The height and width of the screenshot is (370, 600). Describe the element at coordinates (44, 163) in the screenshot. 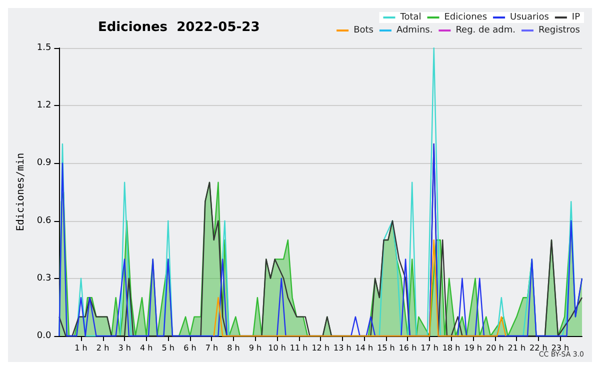

I see `y-tick-label: 0.9` at that location.